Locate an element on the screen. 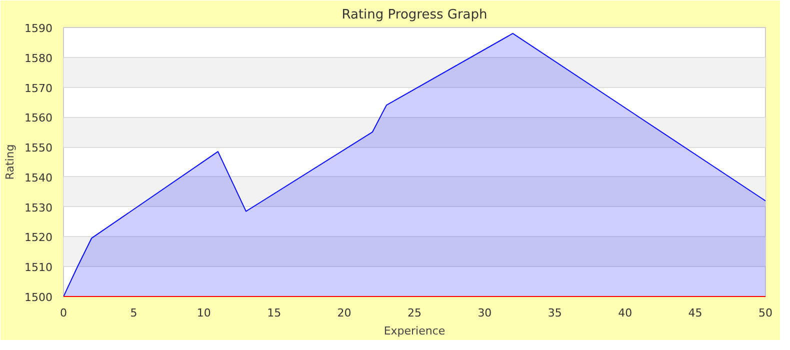 This screenshot has width=790, height=350. chart-title: Rating Progress Graph is located at coordinates (415, 15).